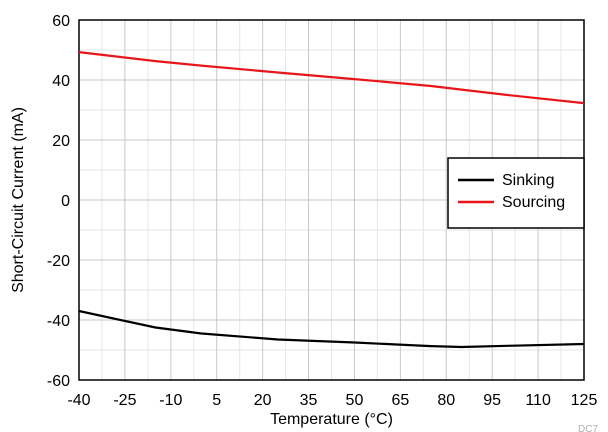  I want to click on y-tick-label: -60, so click(58, 381).